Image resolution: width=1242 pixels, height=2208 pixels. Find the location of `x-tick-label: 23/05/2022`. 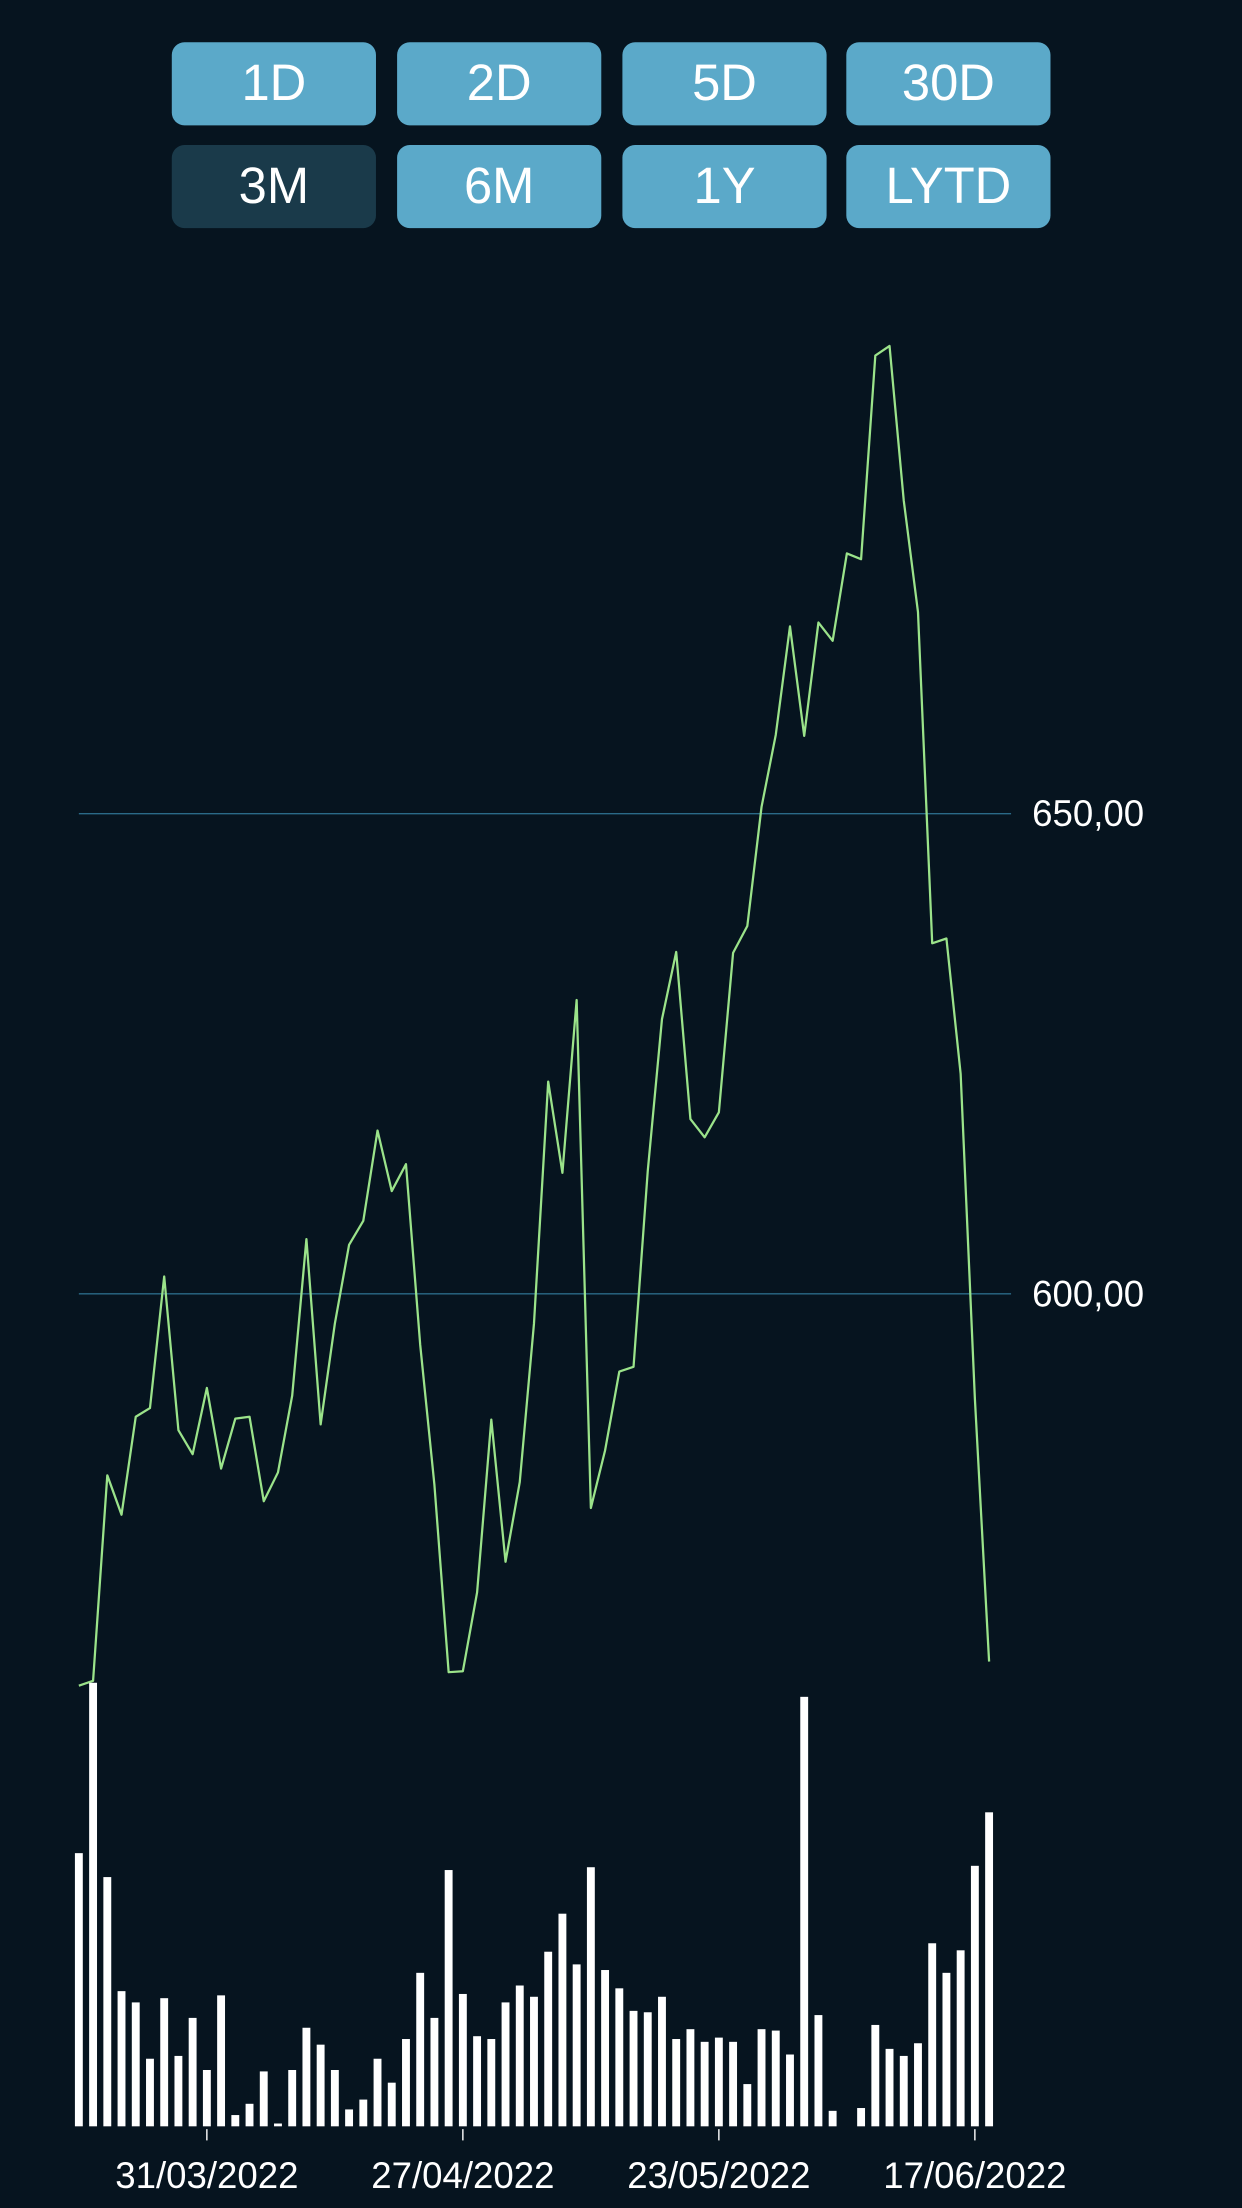

x-tick-label: 23/05/2022 is located at coordinates (718, 2175).